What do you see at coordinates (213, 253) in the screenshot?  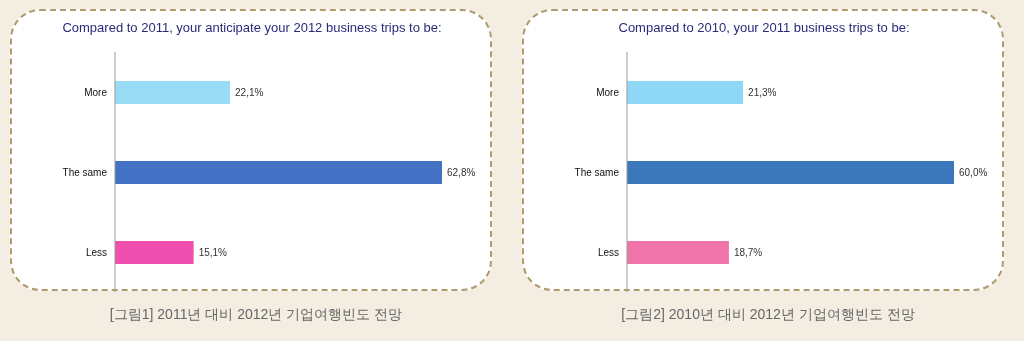 I see `data-label: 15,1%` at bounding box center [213, 253].